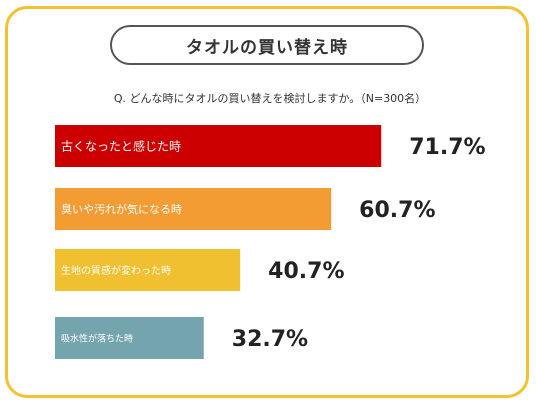  I want to click on bar-category-label-2: 臭いや汚れが気になる時, so click(121, 209).